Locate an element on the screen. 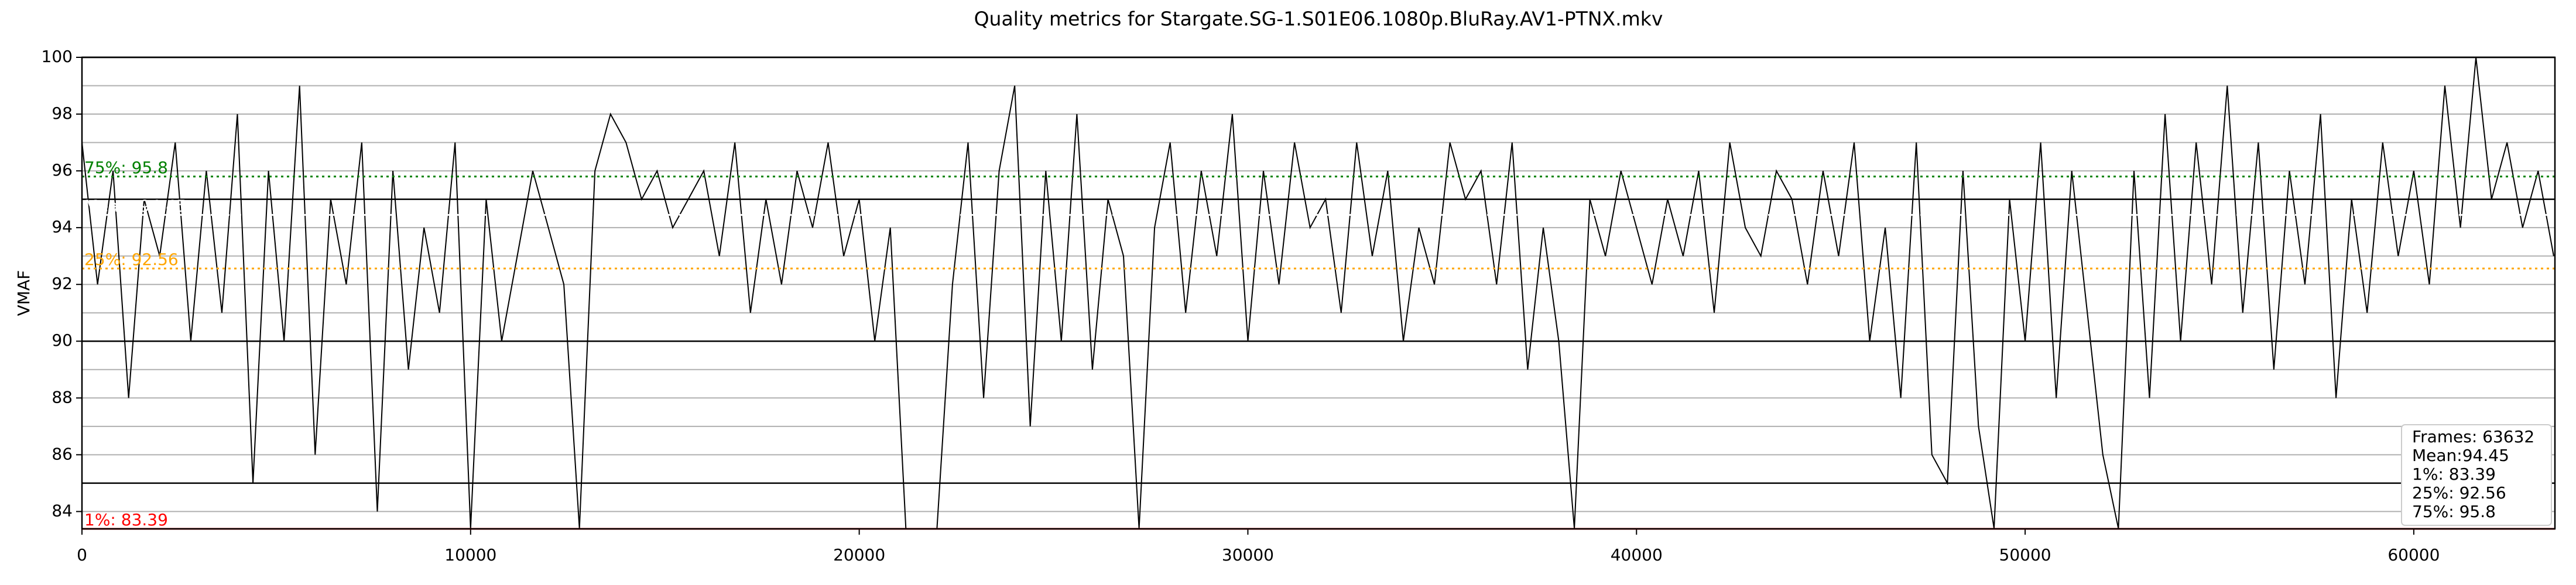 The image size is (2576, 585). y-tick-label: 94 is located at coordinates (62, 226).